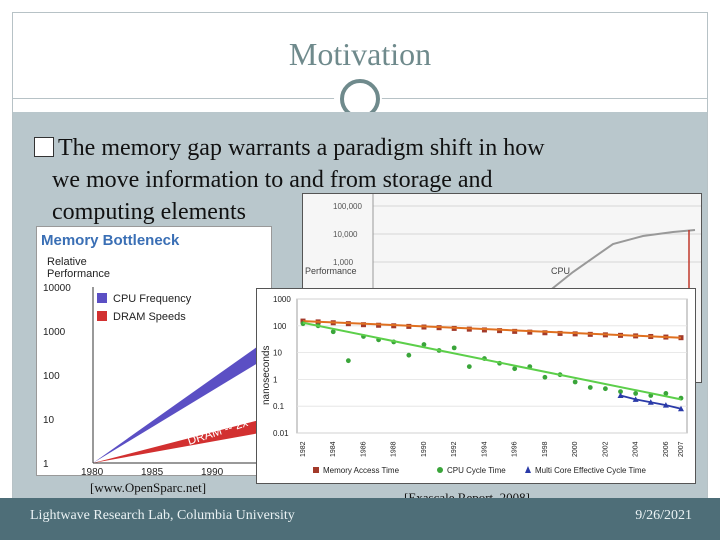 This screenshot has height=540, width=720. What do you see at coordinates (54, 332) in the screenshot?
I see `chart1-ytick-label: 1000` at bounding box center [54, 332].